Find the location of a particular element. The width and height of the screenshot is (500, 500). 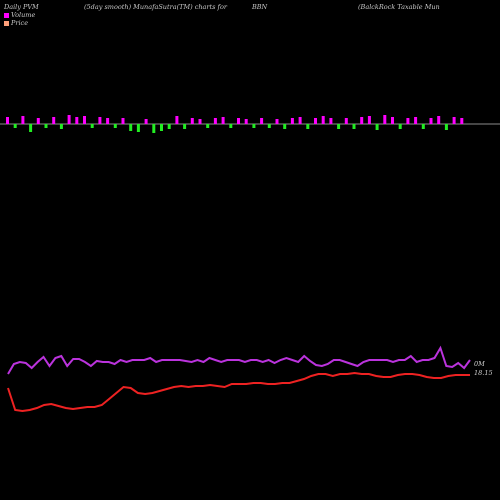

volume-bars is located at coordinates (235, 124).